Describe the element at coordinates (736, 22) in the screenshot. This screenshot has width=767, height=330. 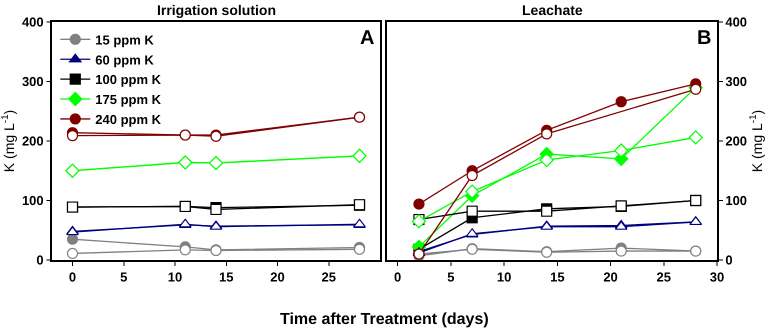
I see `y2-tick-label: 400` at that location.